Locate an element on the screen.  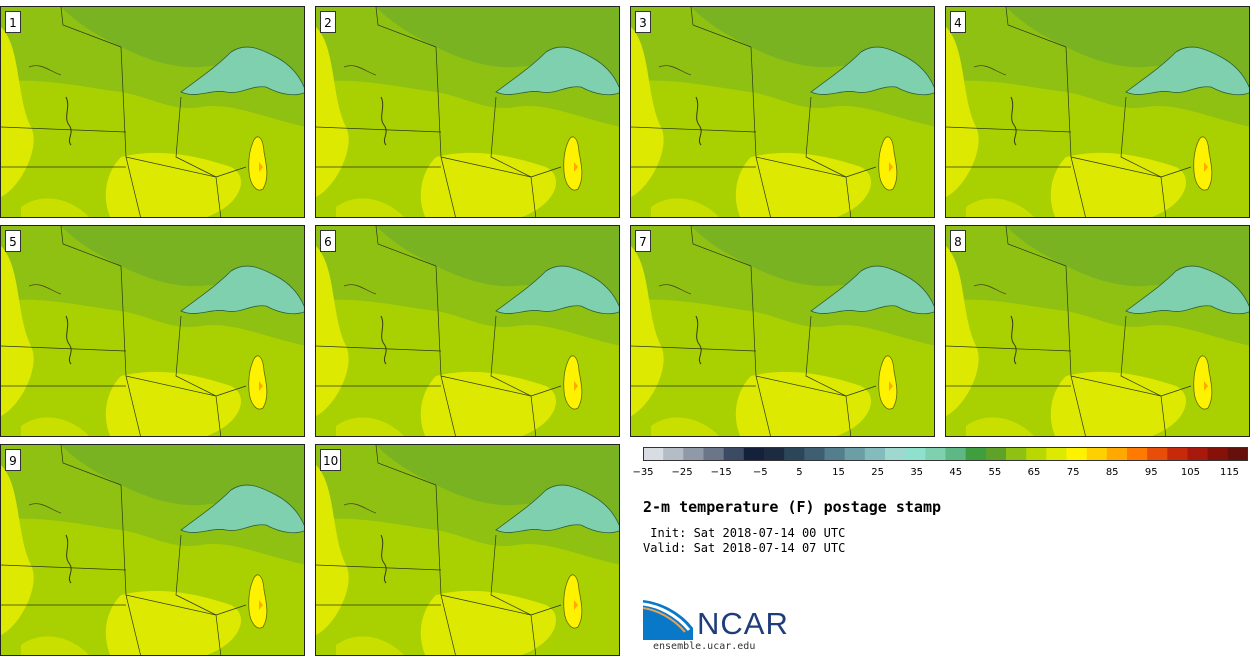
ncar-logo-text: NCAR is located at coordinates (743, 623).